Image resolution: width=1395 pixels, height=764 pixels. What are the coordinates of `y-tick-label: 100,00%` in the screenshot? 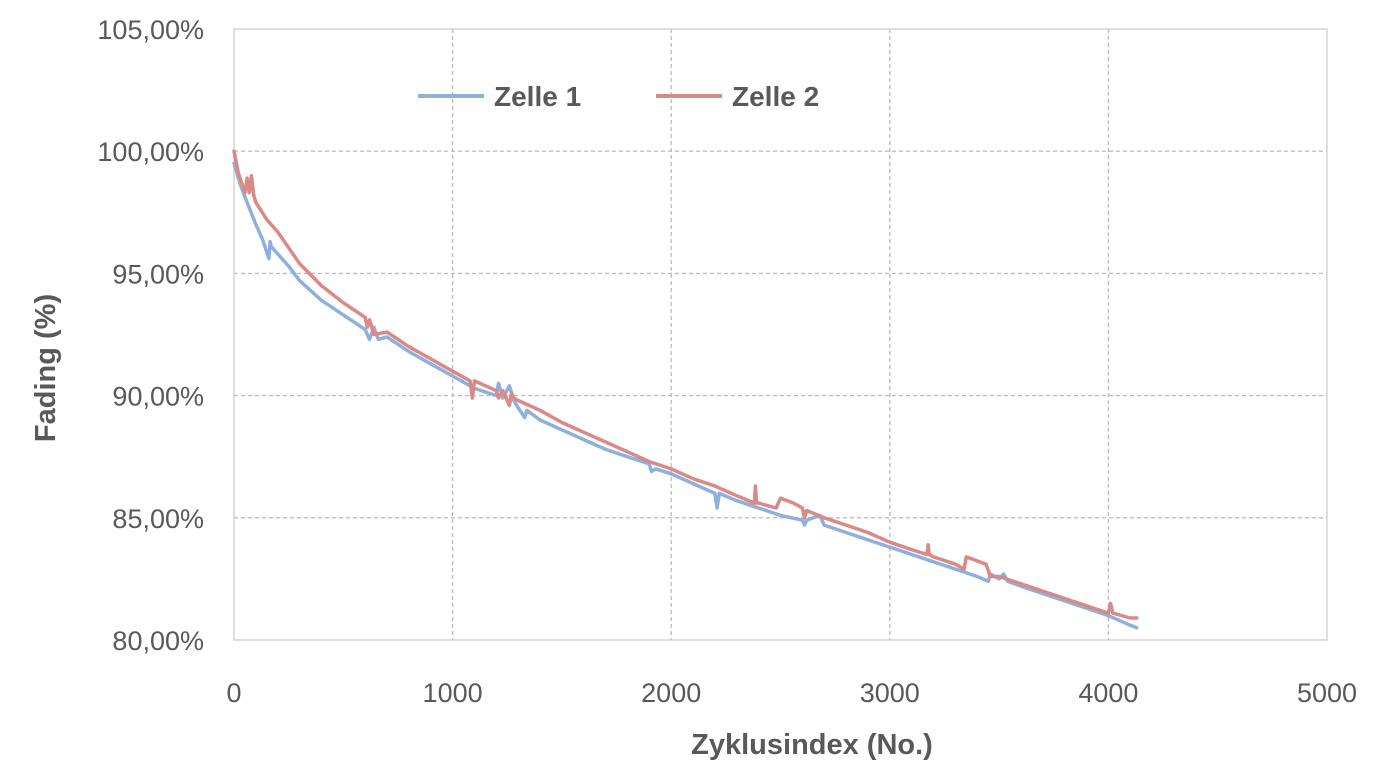 It's located at (150, 152).